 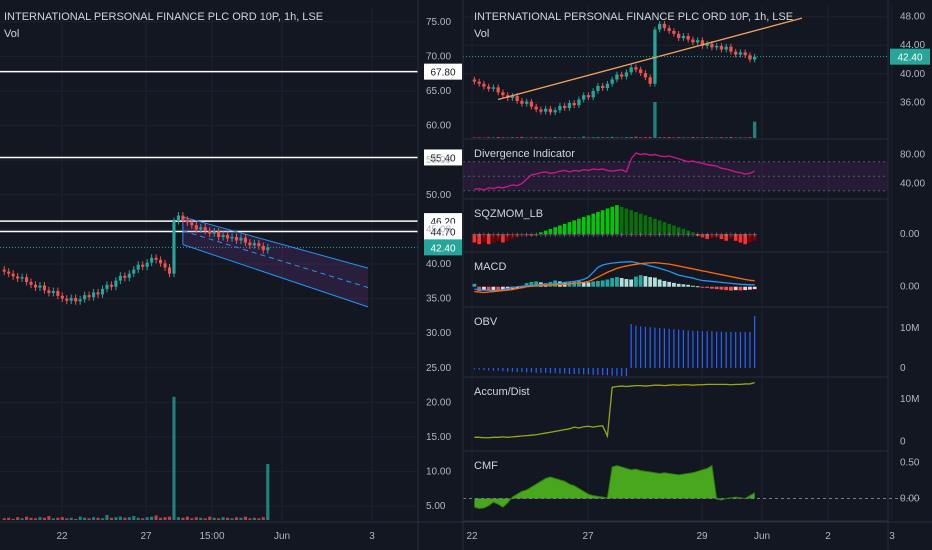 I want to click on level-price-tag, so click(x=443, y=157).